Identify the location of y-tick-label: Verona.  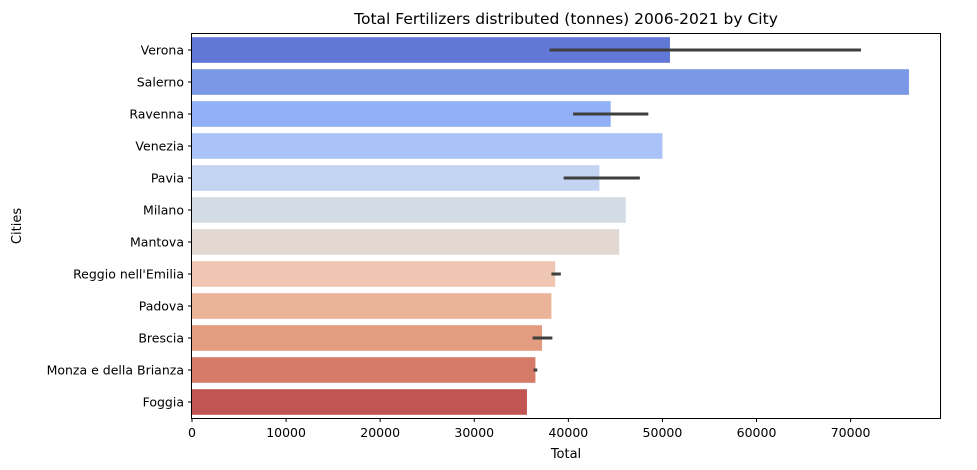
(162, 50).